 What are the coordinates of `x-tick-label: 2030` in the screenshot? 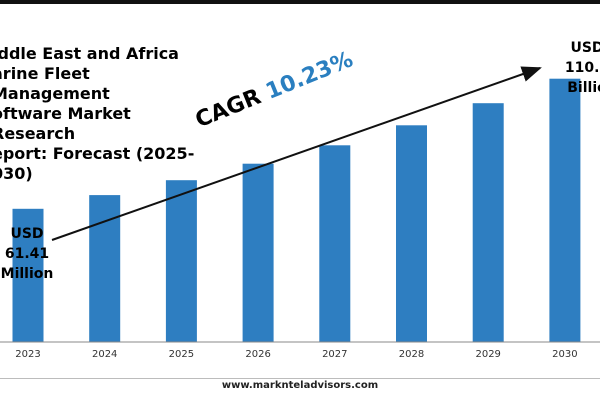 It's located at (564, 354).